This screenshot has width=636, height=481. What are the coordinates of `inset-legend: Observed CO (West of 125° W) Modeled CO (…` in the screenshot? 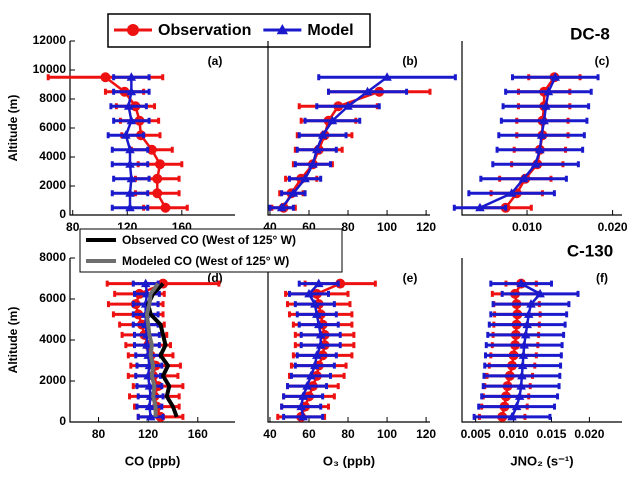 It's located at (211, 250).